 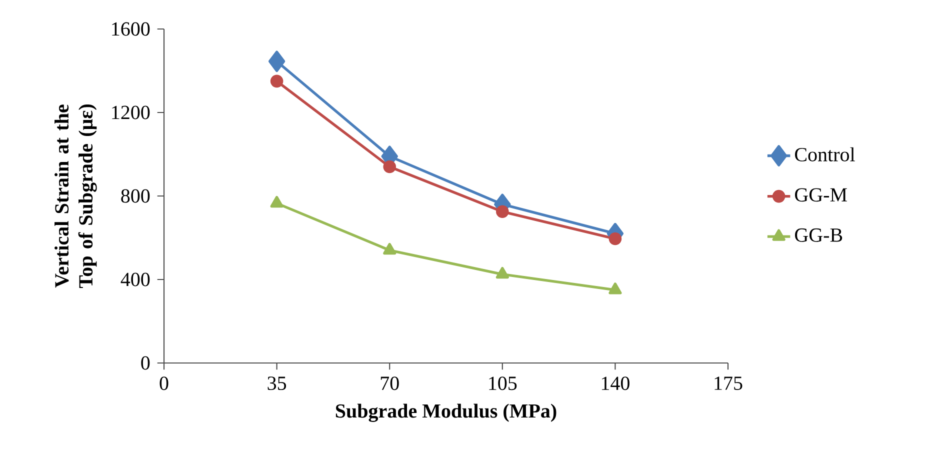 What do you see at coordinates (75, 196) in the screenshot?
I see `y-axis-title: Vertical Strain at the Top of Subgrade (με)` at bounding box center [75, 196].